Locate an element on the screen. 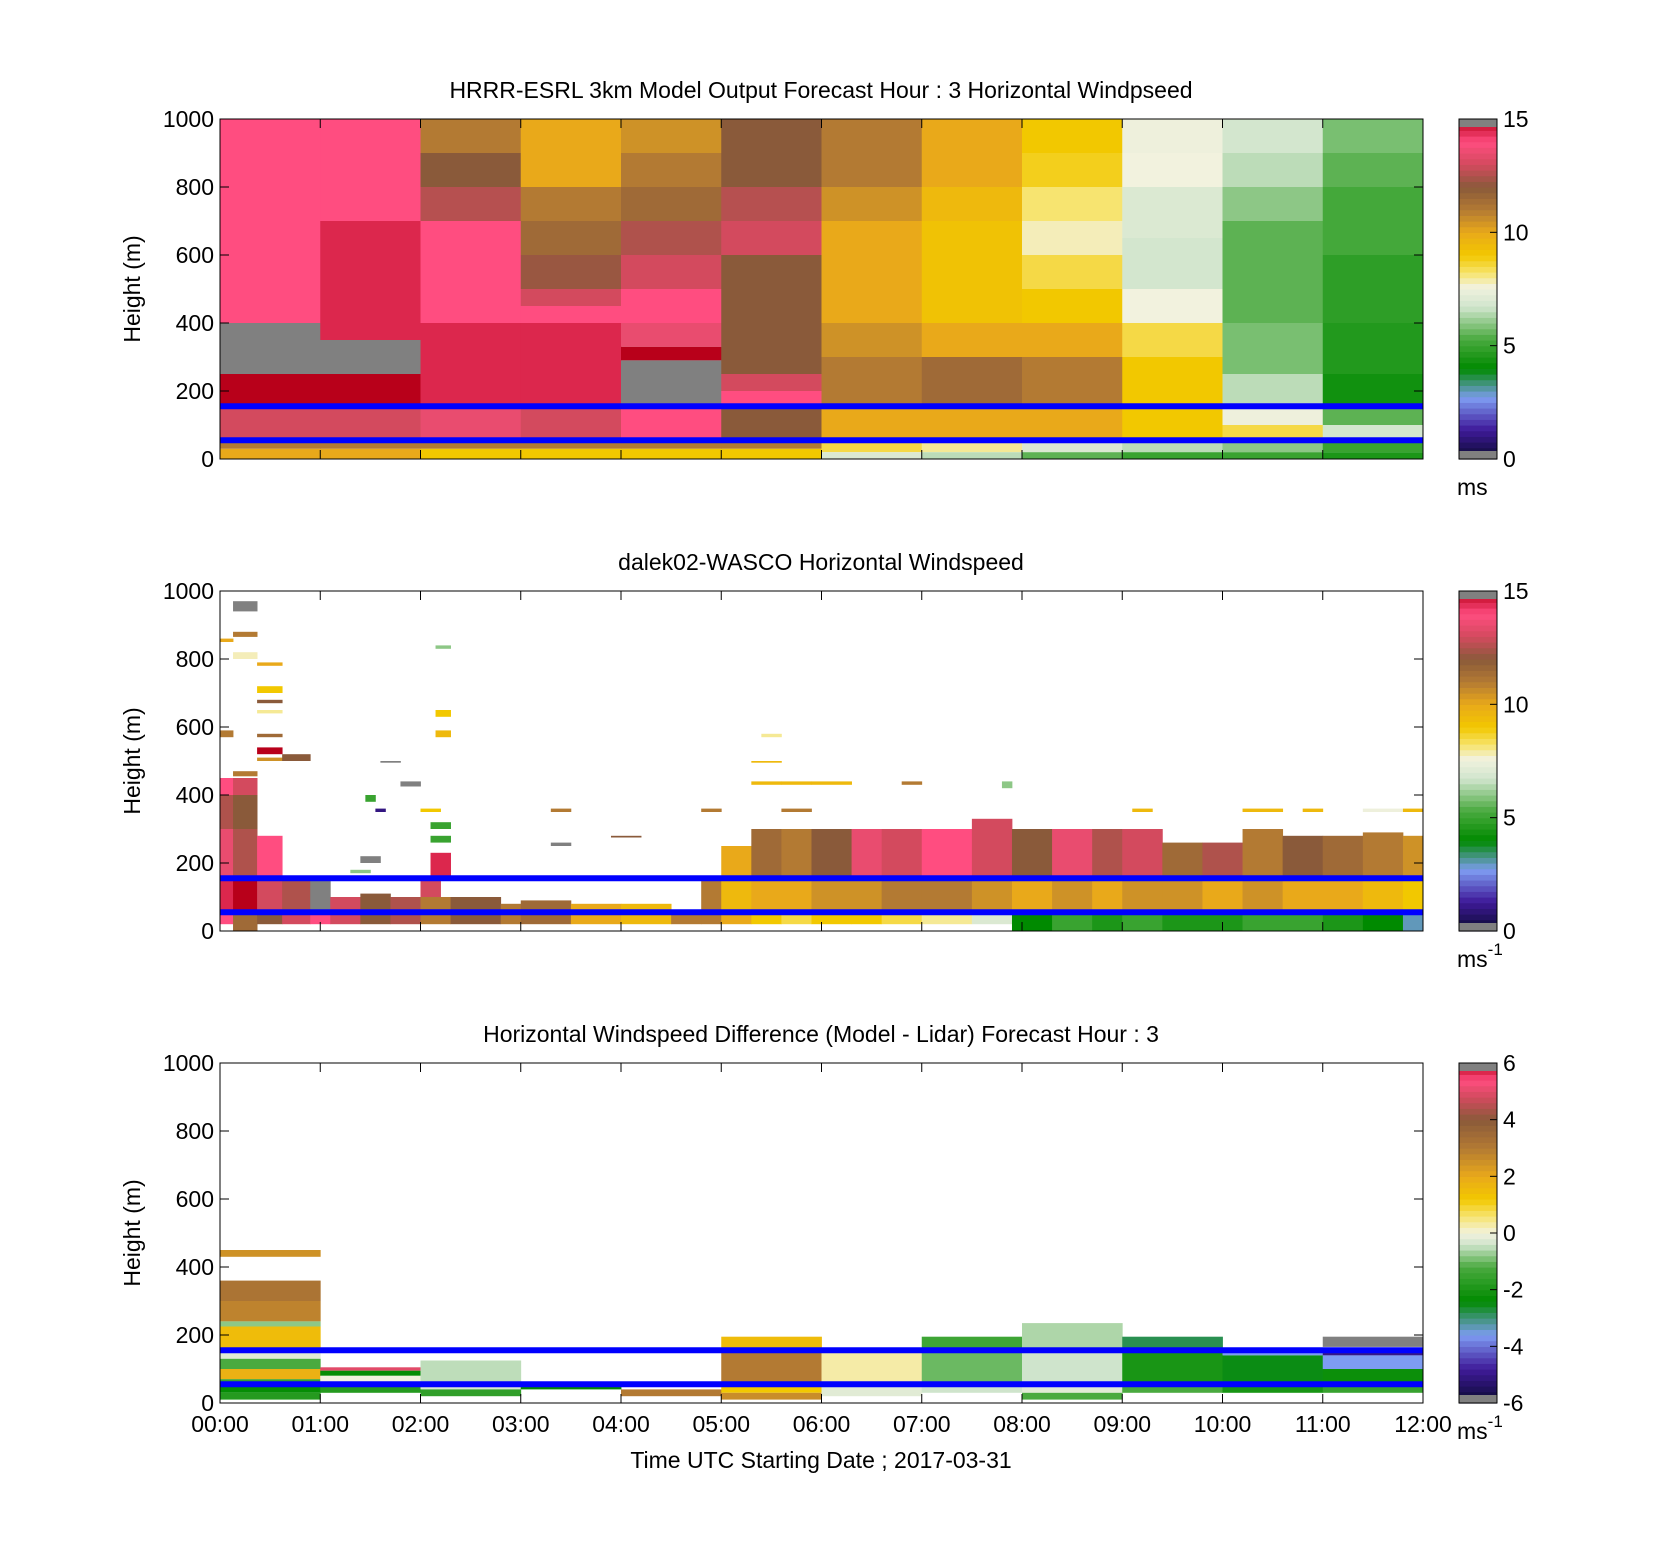 The width and height of the screenshot is (1680, 1561). panel-difference-xlabel: Time UTC Starting Date ; 2017-03-31 is located at coordinates (820, 1460).